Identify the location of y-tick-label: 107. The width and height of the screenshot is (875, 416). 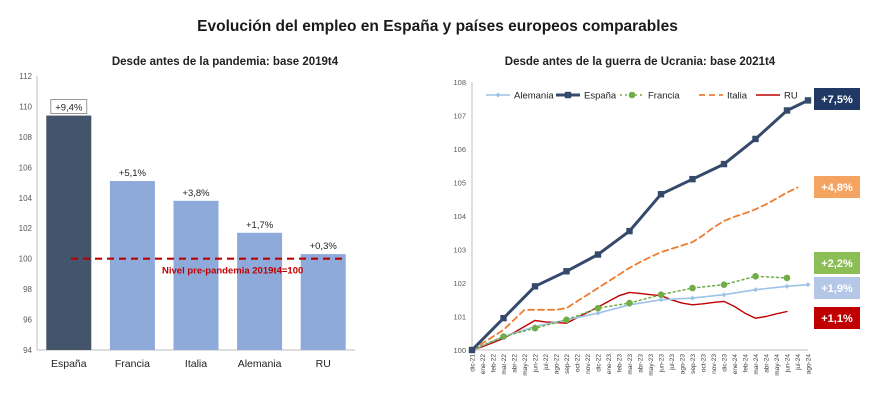
(459, 116).